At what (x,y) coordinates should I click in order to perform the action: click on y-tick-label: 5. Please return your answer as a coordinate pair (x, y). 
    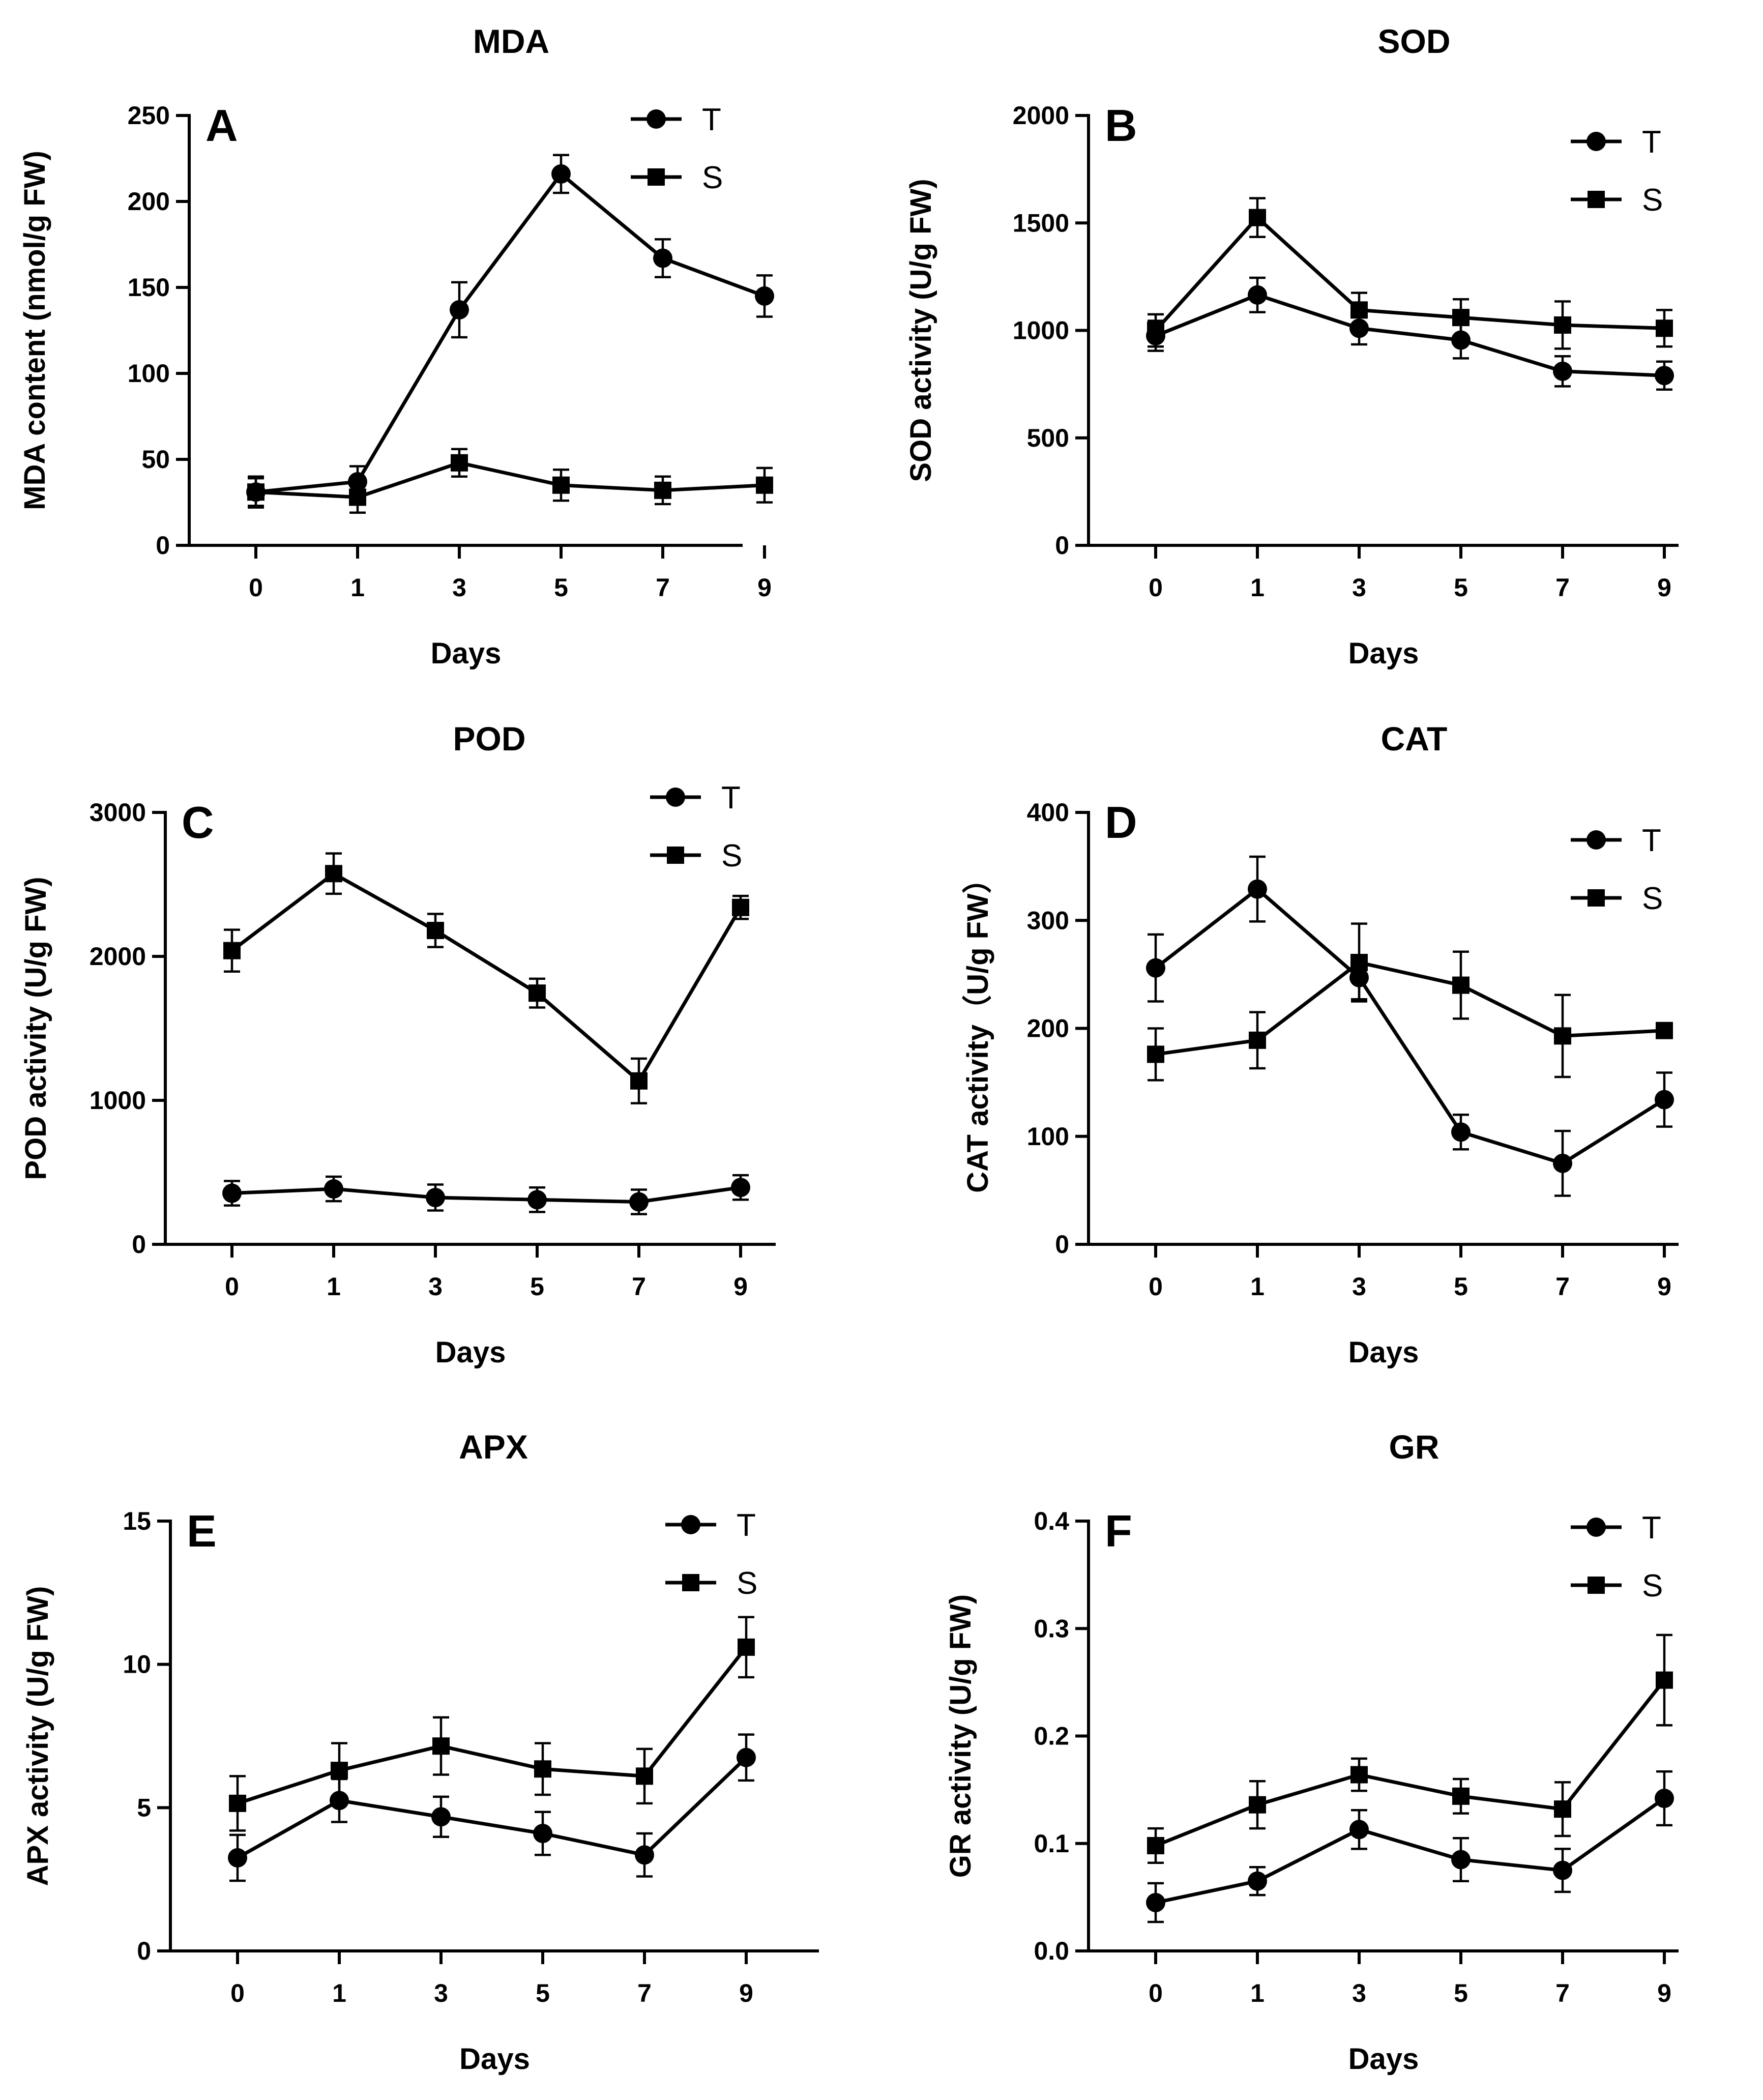
    Looking at the image, I should click on (144, 1807).